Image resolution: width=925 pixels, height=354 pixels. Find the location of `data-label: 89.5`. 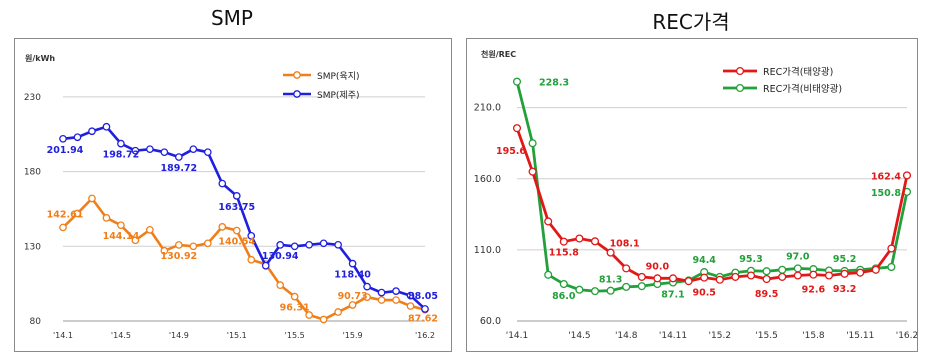

data-label: 89.5 is located at coordinates (766, 294).